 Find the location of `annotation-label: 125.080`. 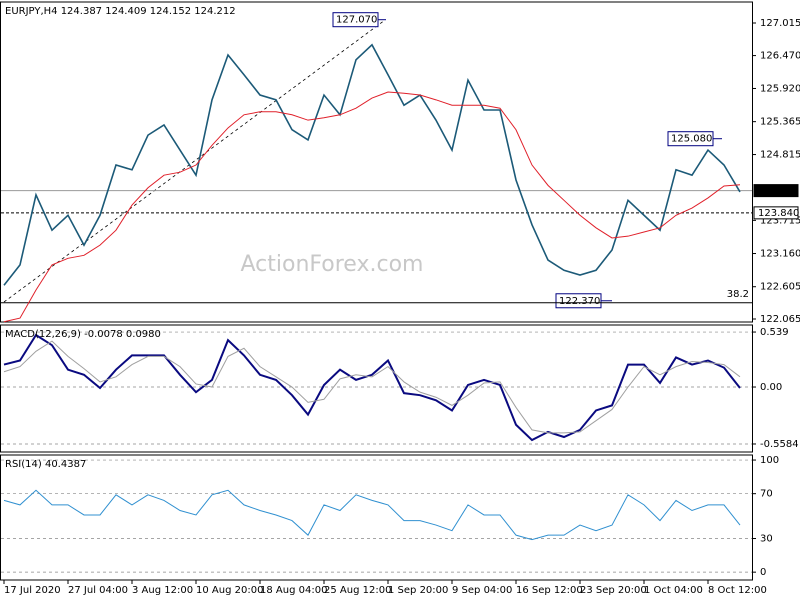

annotation-label: 125.080 is located at coordinates (691, 139).